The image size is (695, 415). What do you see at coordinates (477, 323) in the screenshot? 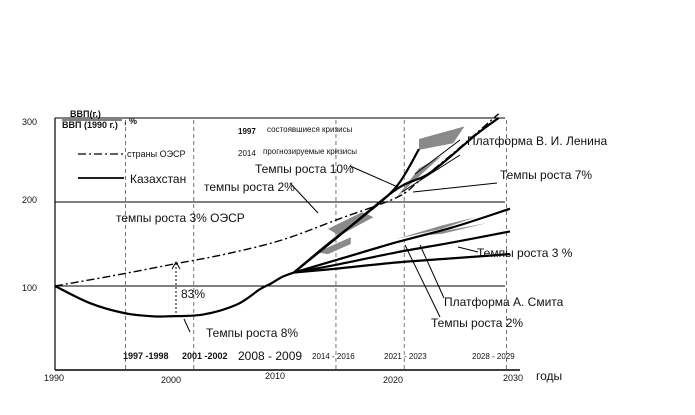
I see `annotation-growth-2-lower: Темпы роста 2%` at bounding box center [477, 323].